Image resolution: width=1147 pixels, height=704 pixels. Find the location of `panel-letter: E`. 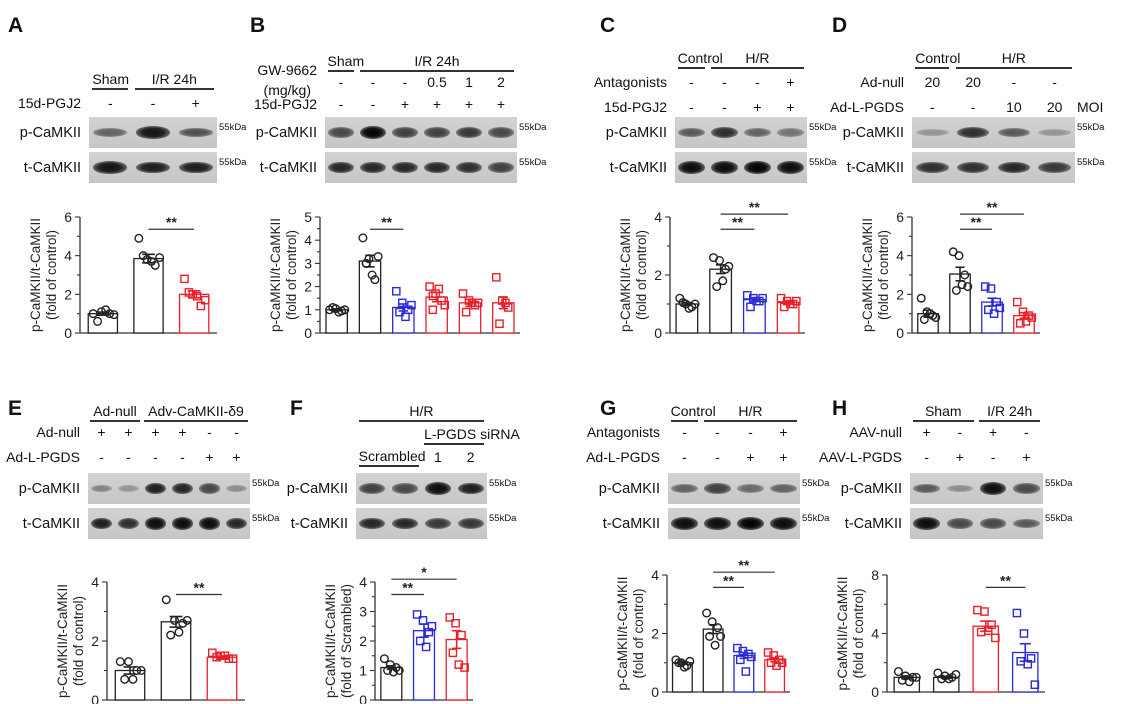

panel-letter: E is located at coordinates (15, 408).